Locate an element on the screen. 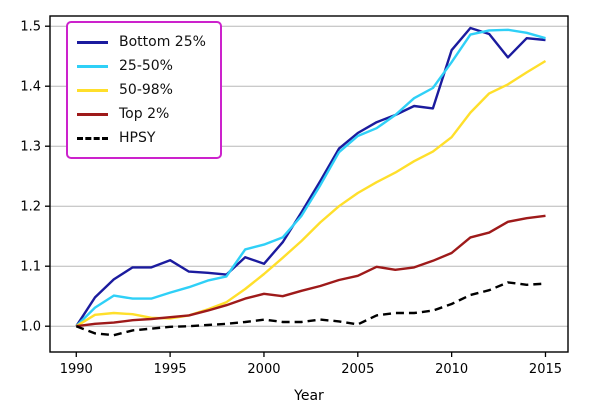  y-tick-label: 1.0 is located at coordinates (30, 327).